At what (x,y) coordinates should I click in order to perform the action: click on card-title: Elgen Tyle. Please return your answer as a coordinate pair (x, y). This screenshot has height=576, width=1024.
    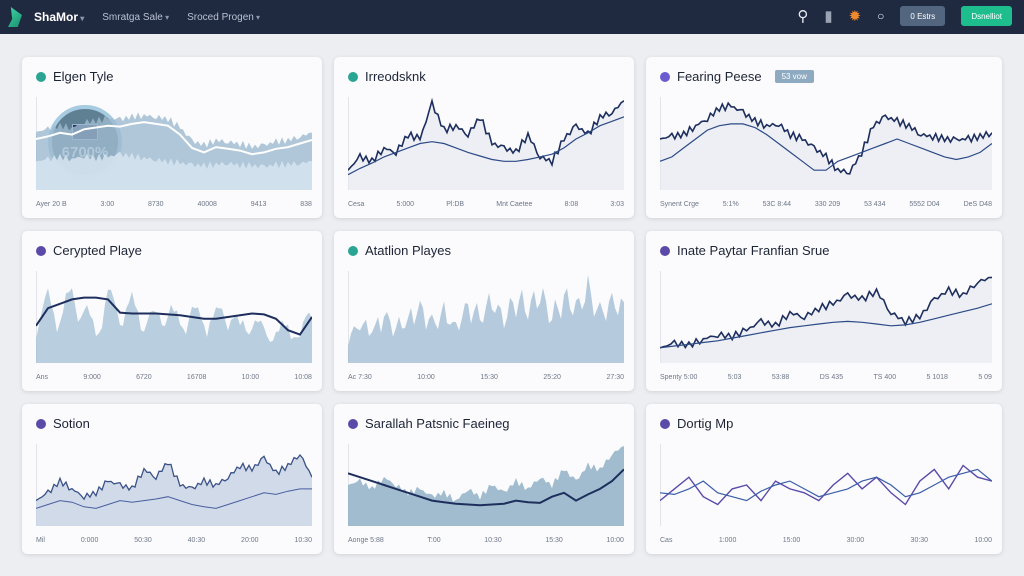
    Looking at the image, I should click on (74, 76).